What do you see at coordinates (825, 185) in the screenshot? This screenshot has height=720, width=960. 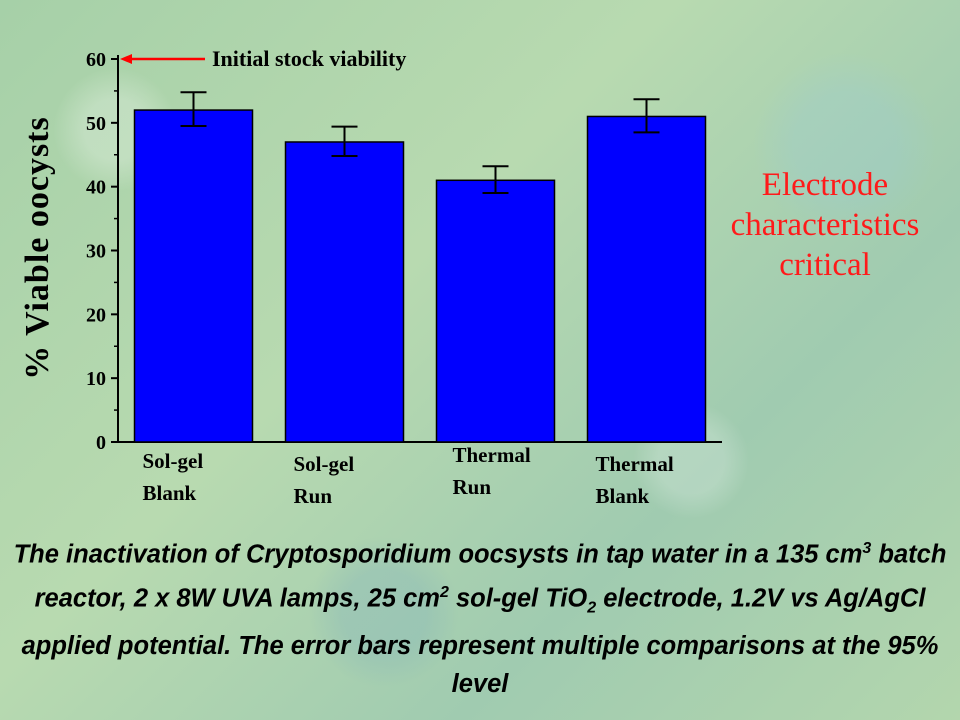 I see `side-note-line-1: Electrode` at bounding box center [825, 185].